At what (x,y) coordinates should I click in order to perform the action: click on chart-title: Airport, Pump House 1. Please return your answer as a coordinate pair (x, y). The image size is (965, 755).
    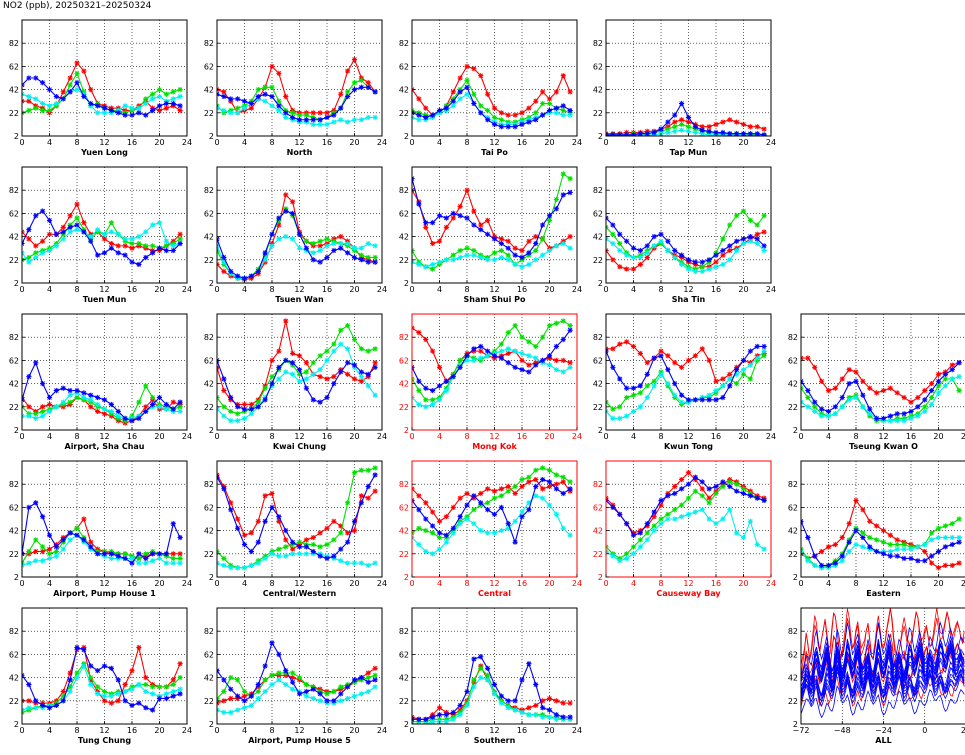
    Looking at the image, I should click on (104, 593).